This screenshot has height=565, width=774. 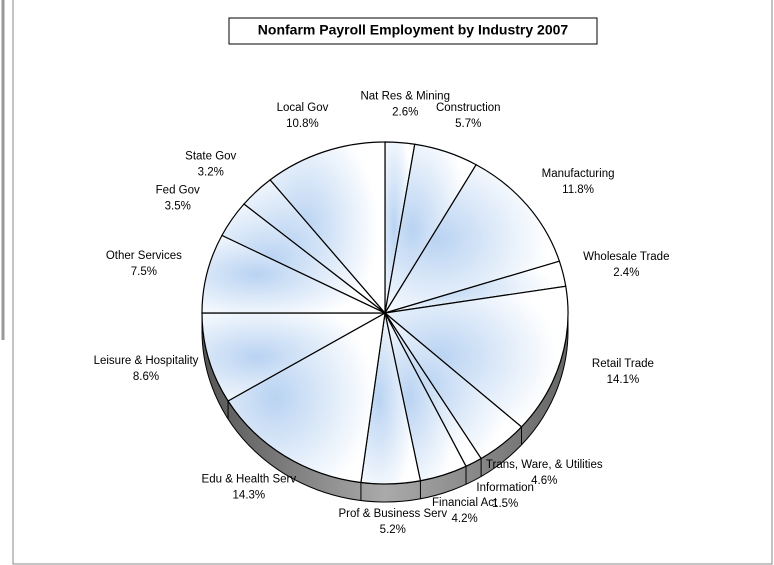 I want to click on slice-value-label: 5.7%, so click(x=468, y=124).